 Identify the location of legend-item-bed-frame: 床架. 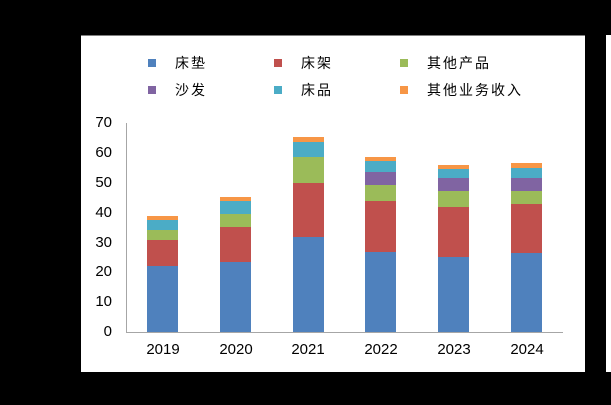
(303, 63).